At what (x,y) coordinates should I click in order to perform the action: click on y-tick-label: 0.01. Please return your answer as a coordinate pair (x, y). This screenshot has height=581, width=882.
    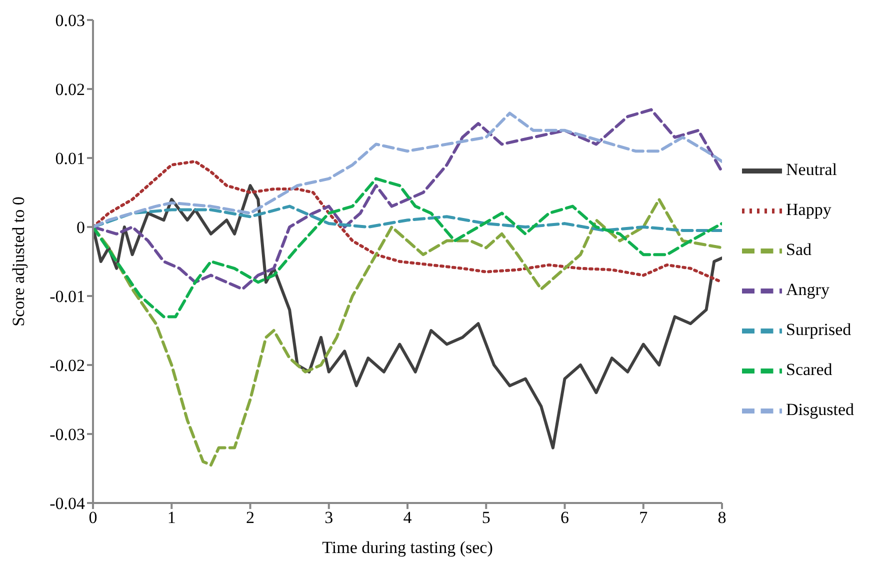
    Looking at the image, I should click on (70, 158).